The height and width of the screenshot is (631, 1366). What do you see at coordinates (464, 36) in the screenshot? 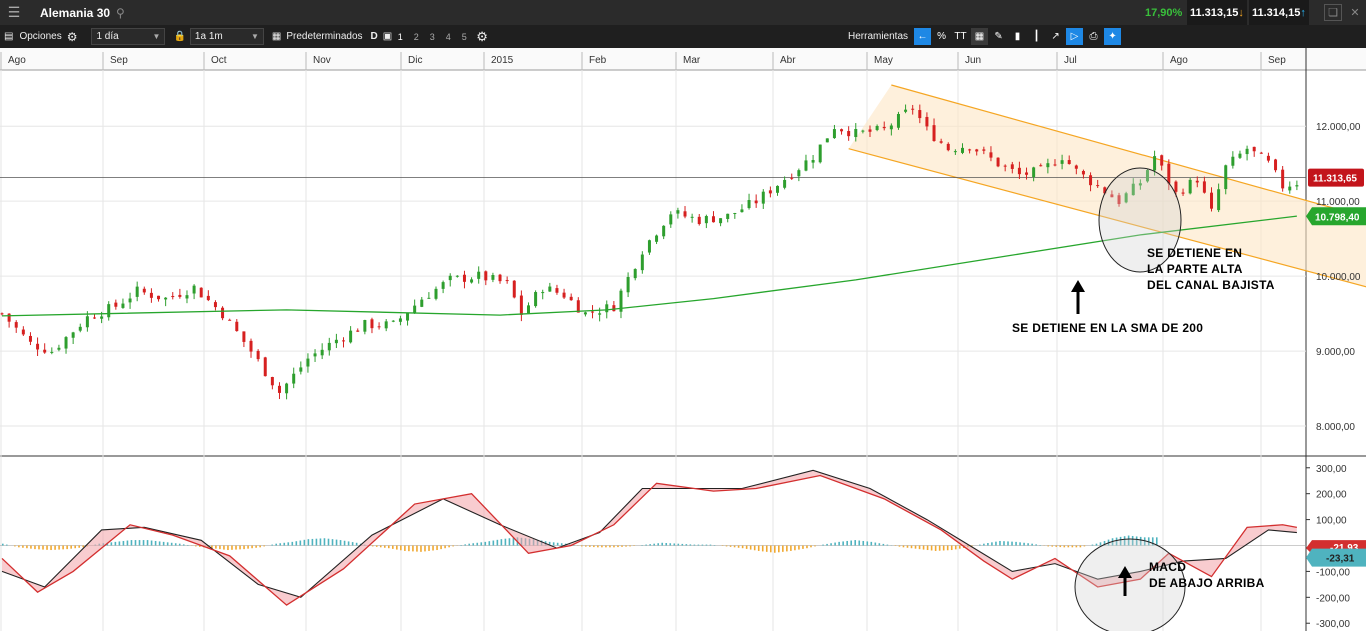
I see `page-5: 5` at bounding box center [464, 36].